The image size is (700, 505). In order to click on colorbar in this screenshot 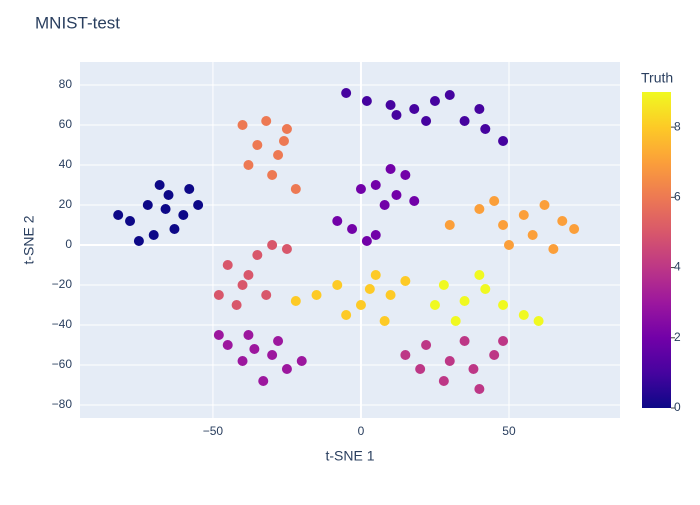, I will do `click(656, 250)`.